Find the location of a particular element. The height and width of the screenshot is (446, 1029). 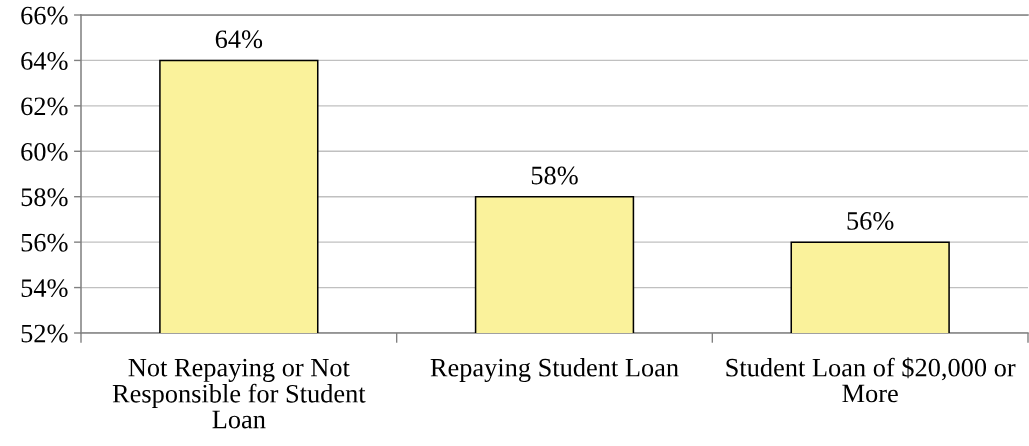

y-tick-label: 56% is located at coordinates (44, 242).